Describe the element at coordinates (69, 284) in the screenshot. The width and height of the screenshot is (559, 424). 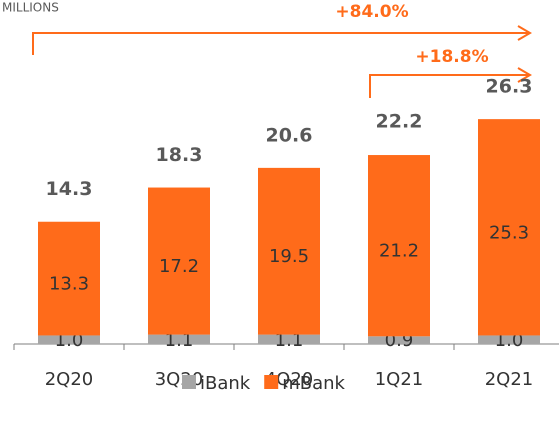
I see `data-label: 13.3` at that location.